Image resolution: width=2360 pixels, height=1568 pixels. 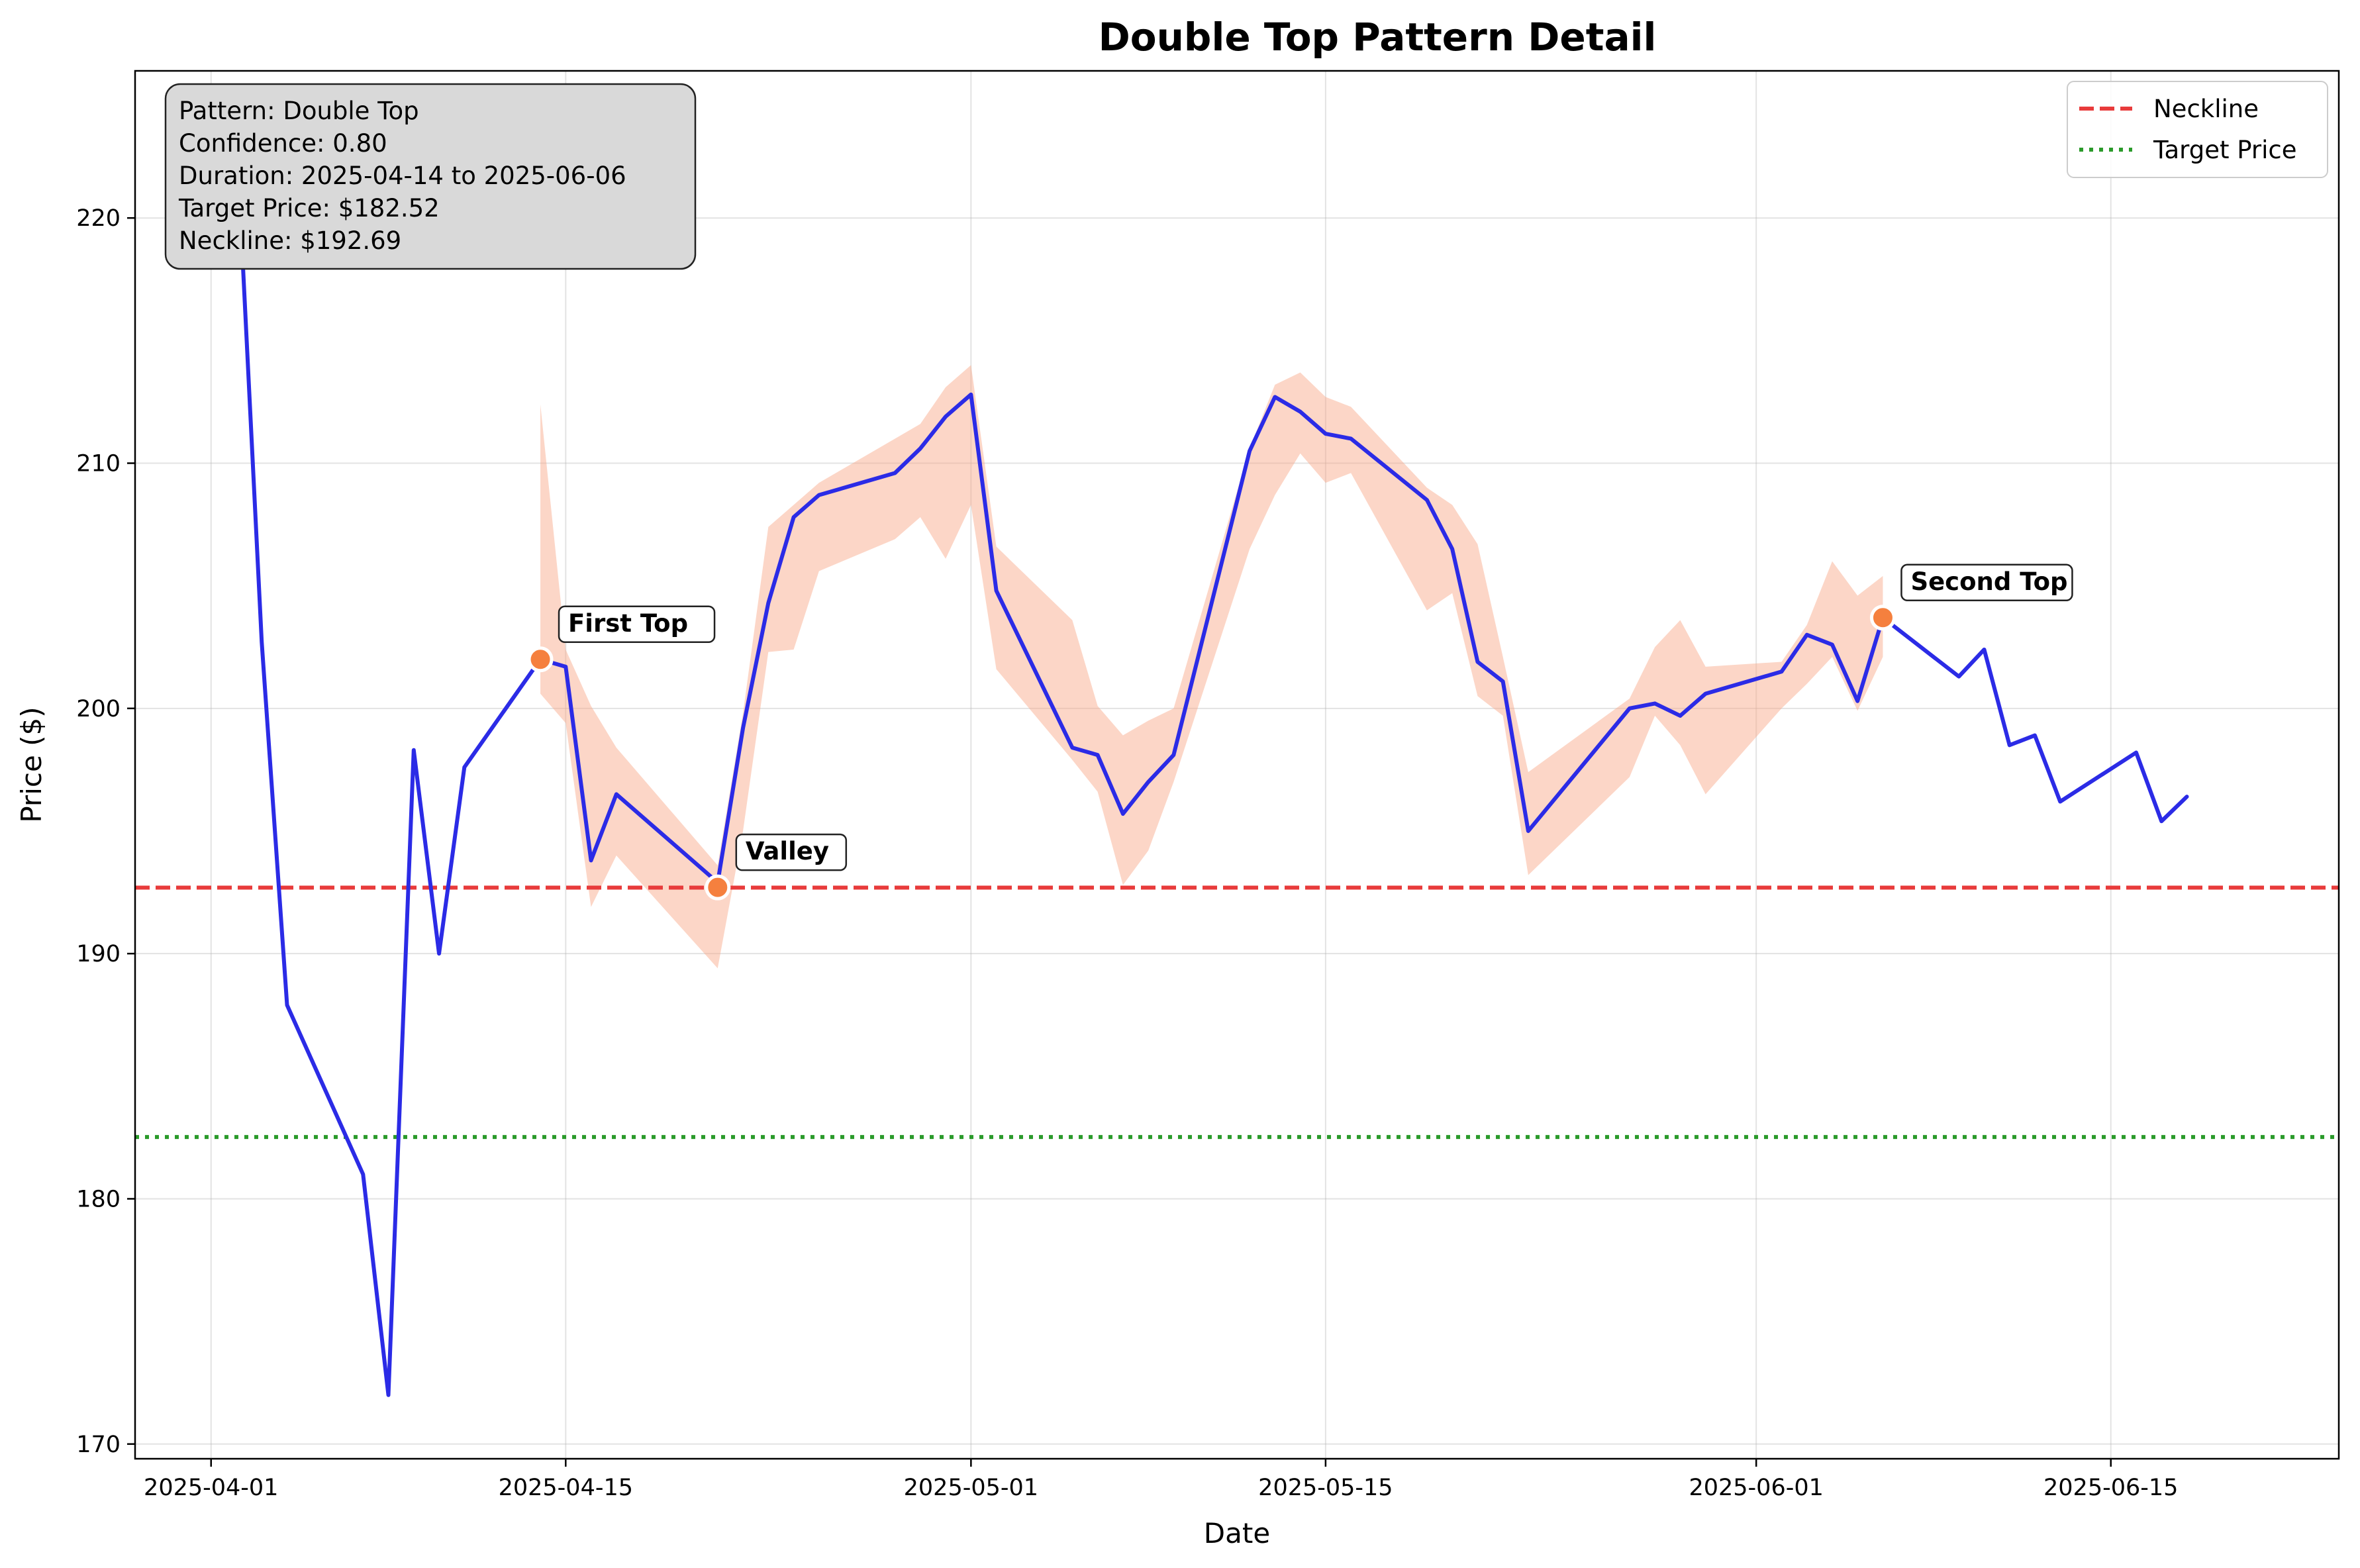 I want to click on legend-neckline-label: Neckline, so click(x=2206, y=109).